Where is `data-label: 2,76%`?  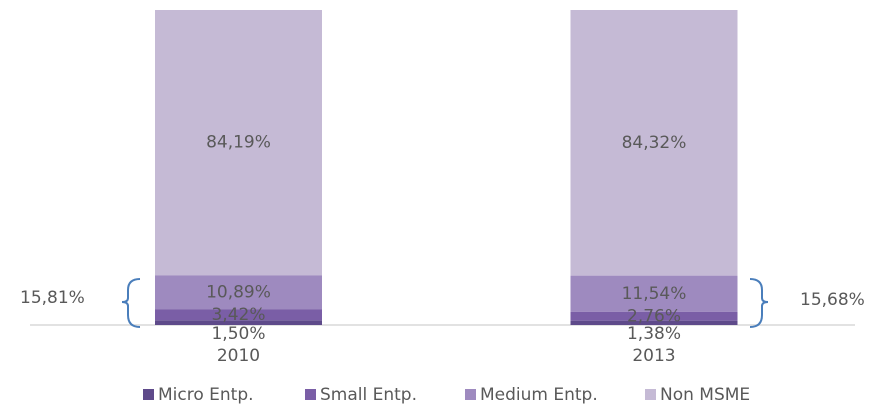
data-label: 2,76% is located at coordinates (654, 316).